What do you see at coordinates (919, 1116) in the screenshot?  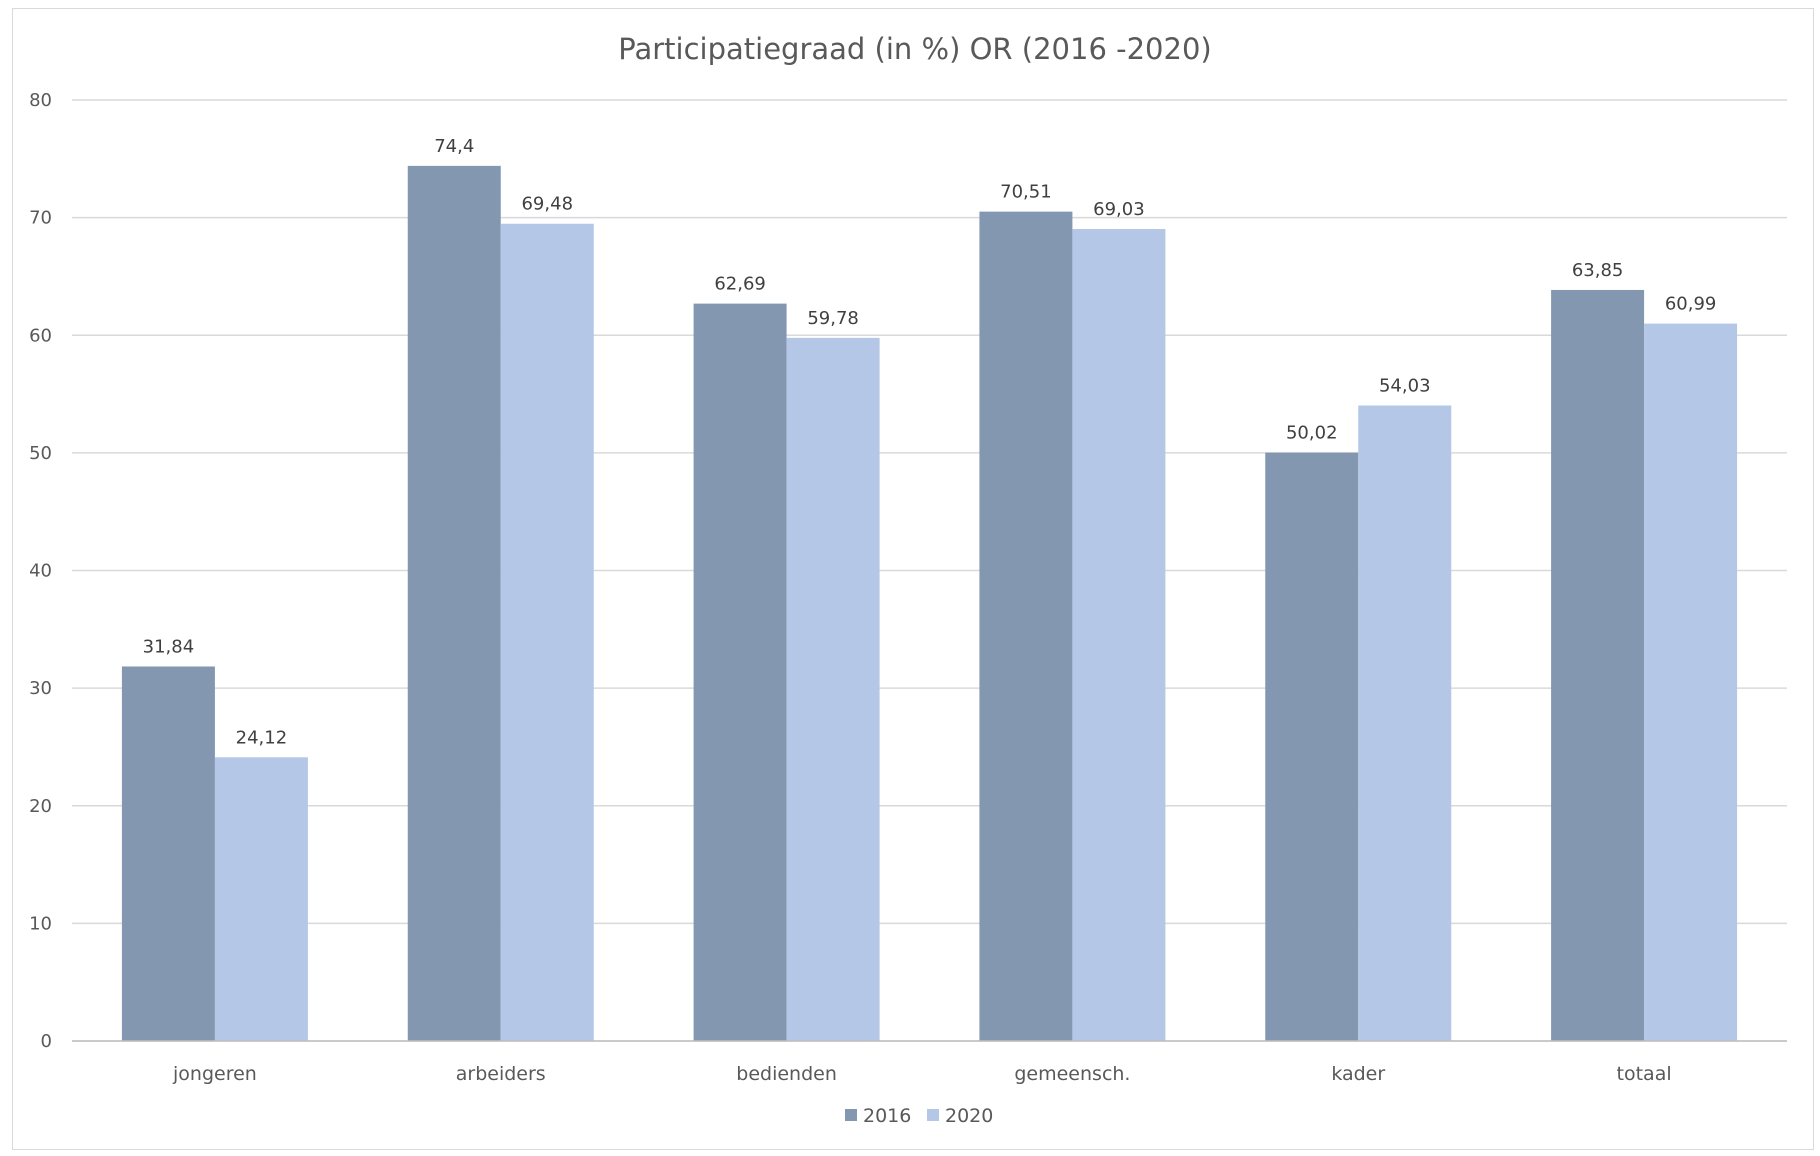 I see `legend: 2016 2020` at bounding box center [919, 1116].